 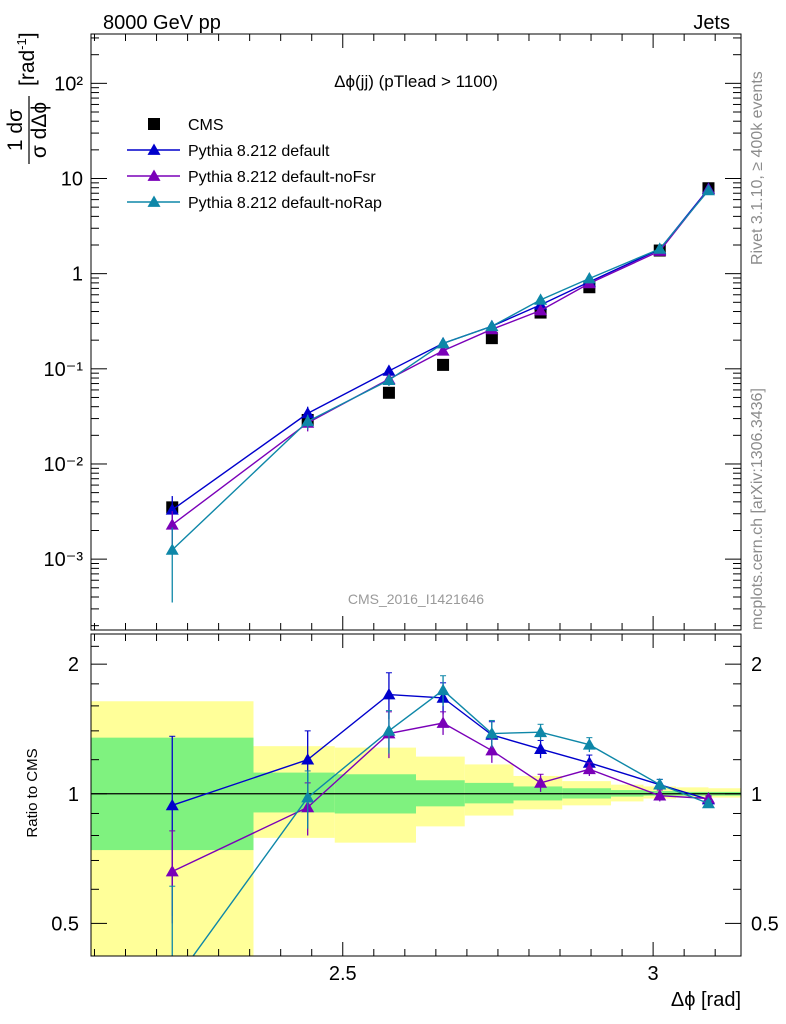 What do you see at coordinates (15, 130) in the screenshot?
I see `svg-text: 1 dσ` at bounding box center [15, 130].